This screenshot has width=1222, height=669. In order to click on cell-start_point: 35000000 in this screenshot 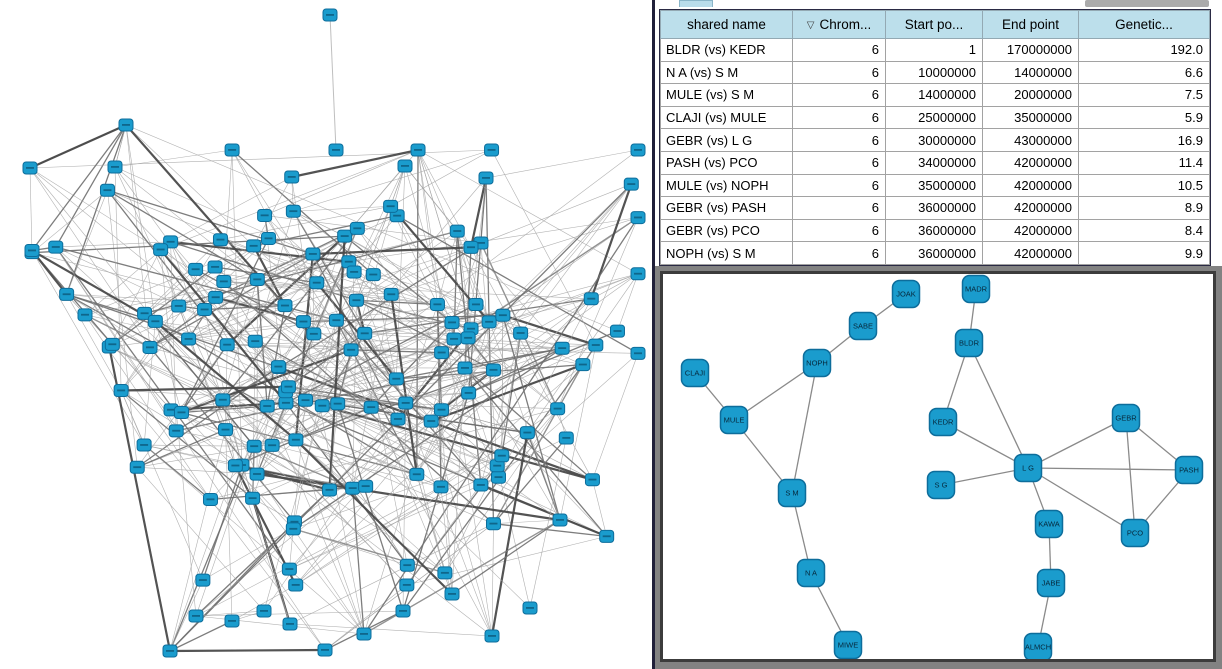, I will do `click(934, 185)`.